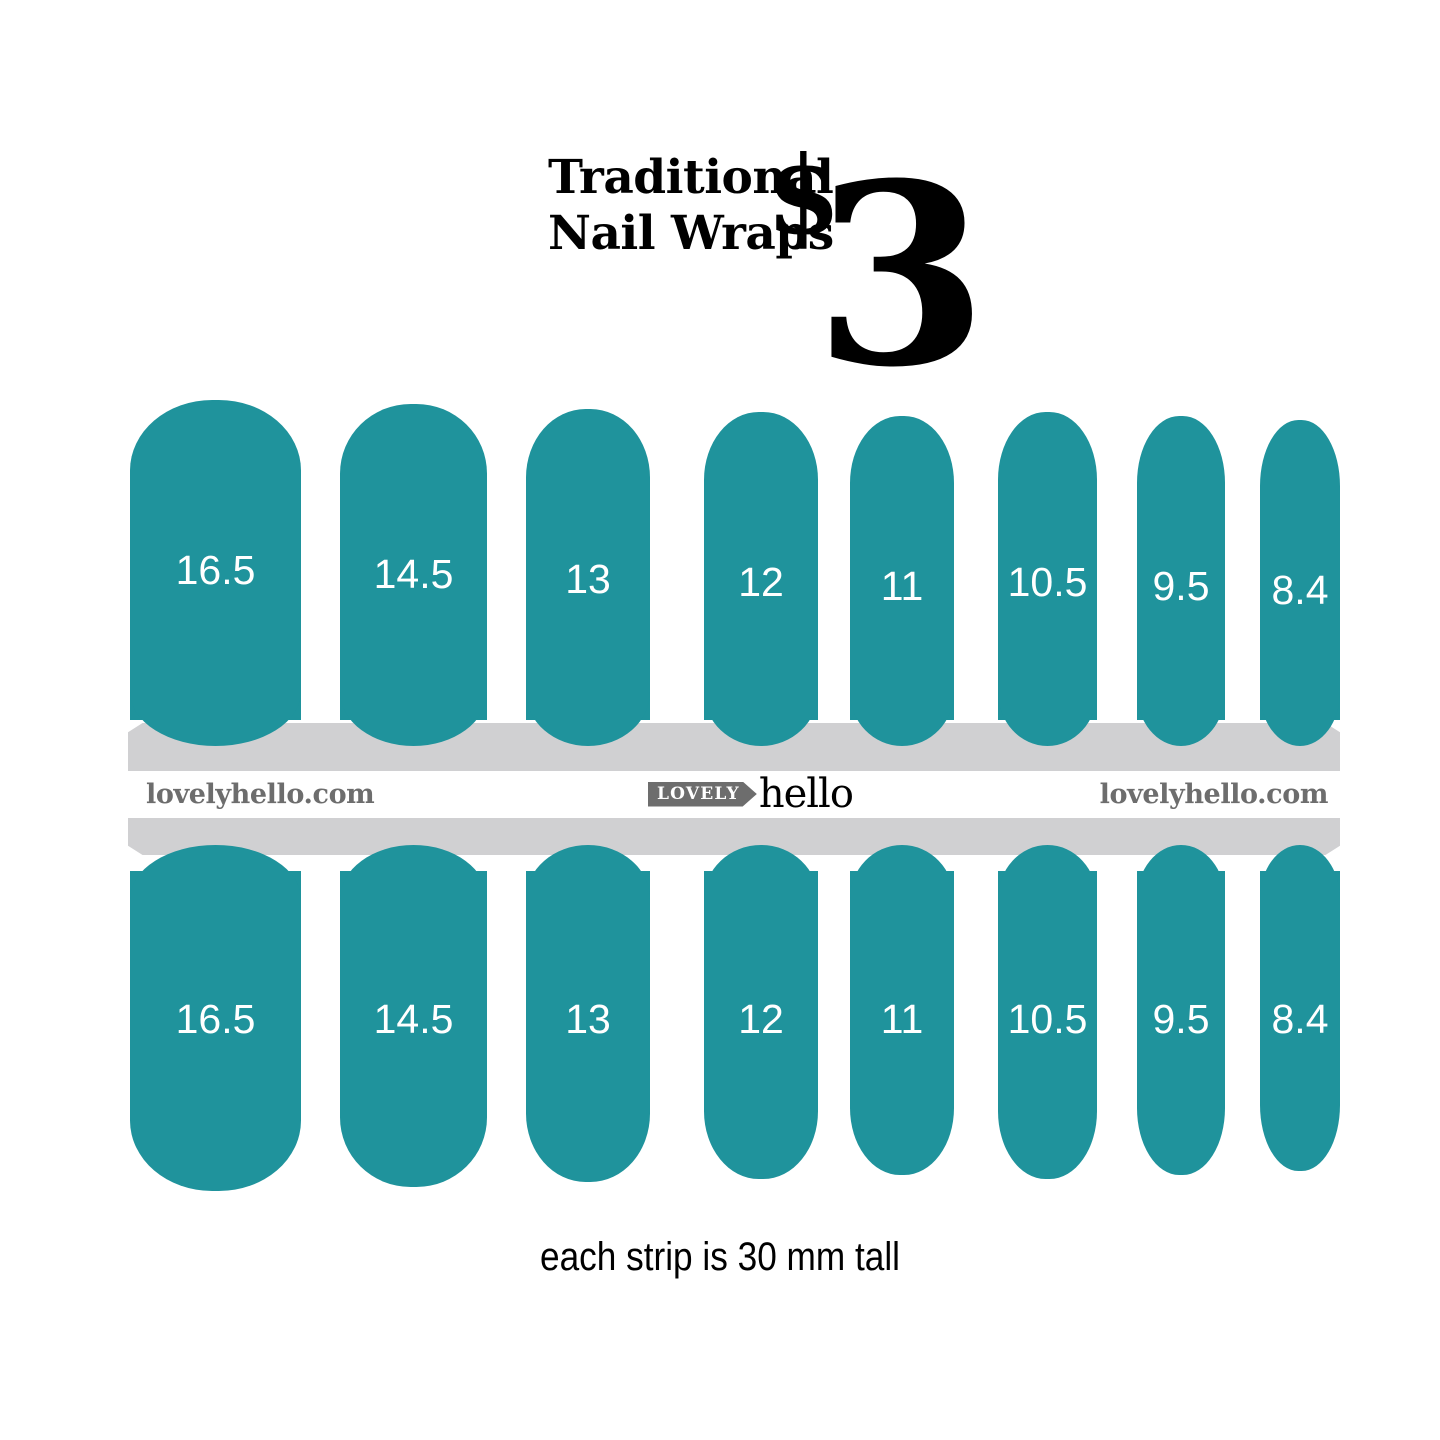 This screenshot has width=1440, height=1440. I want to click on strip-height-note: each strip is 30 mm tall, so click(720, 1257).